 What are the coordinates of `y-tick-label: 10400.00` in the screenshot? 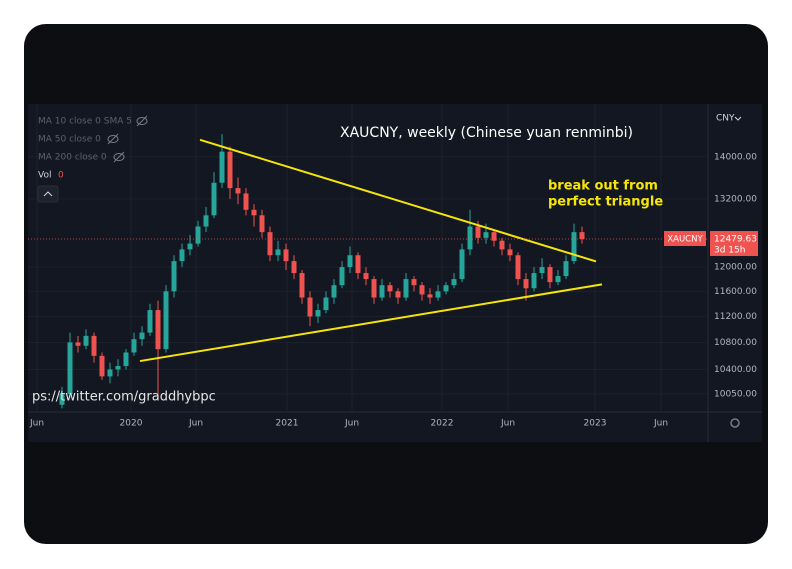 It's located at (735, 370).